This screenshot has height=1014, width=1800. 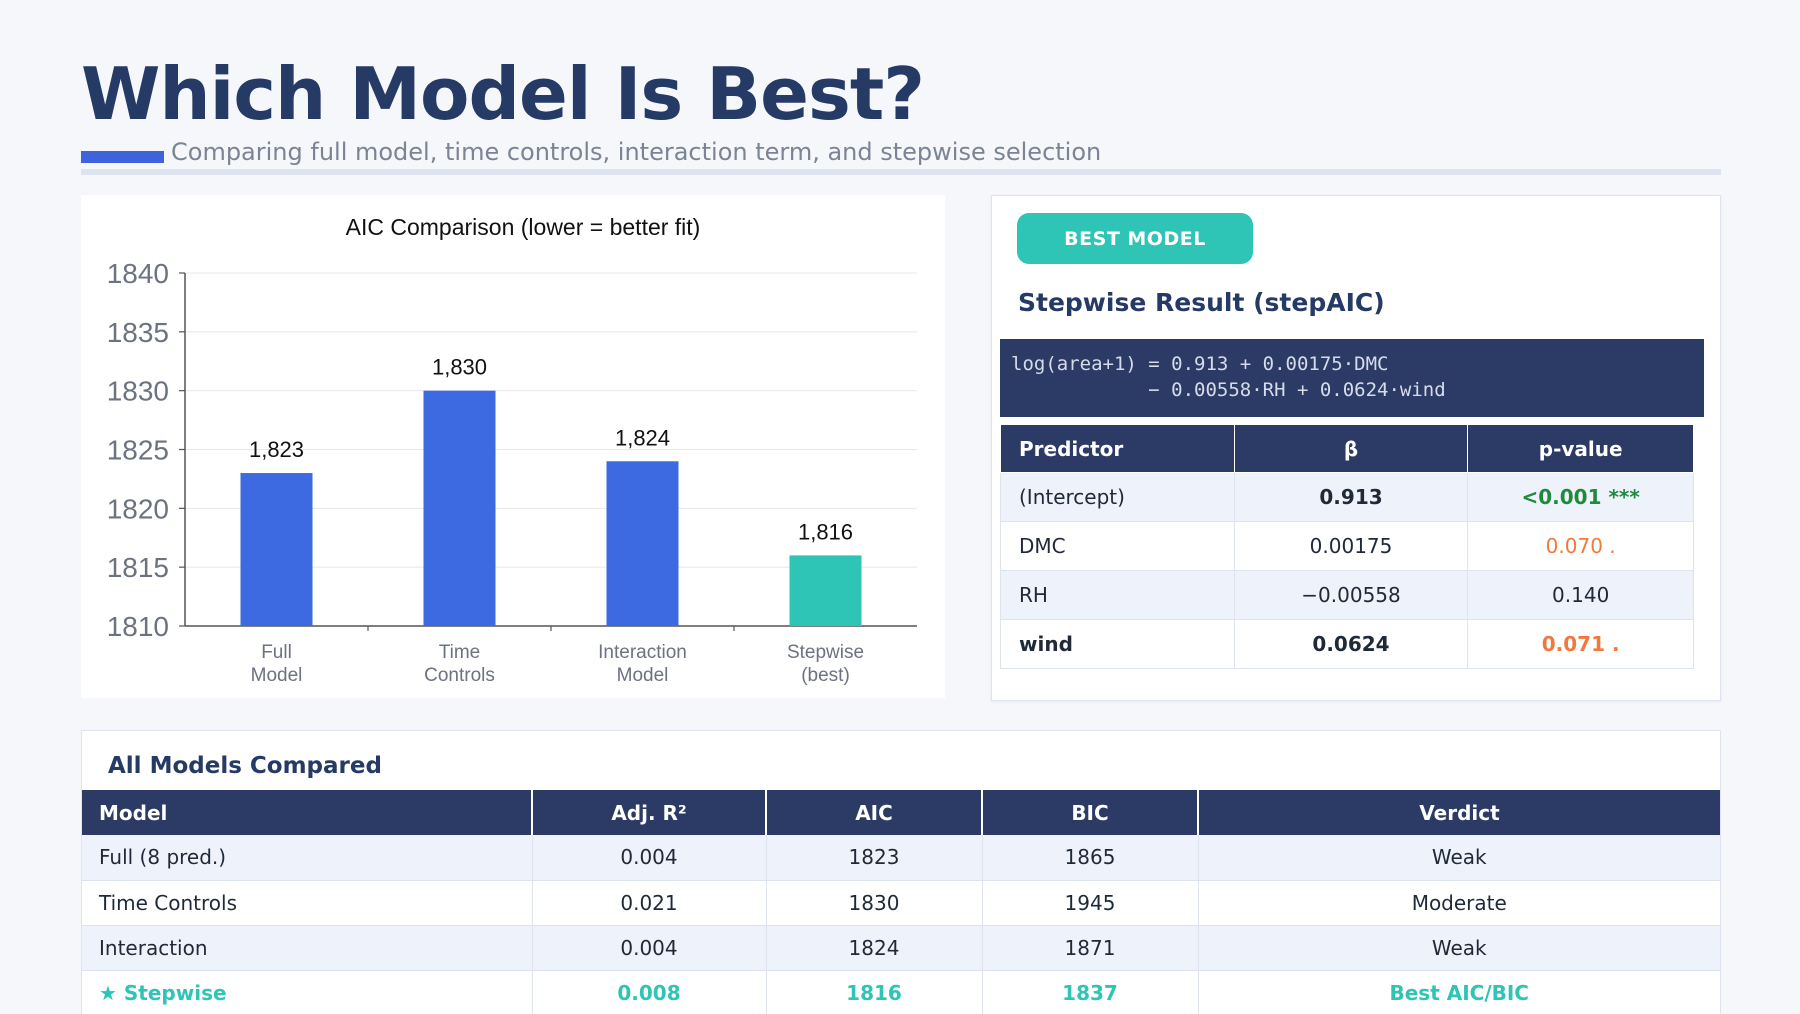 I want to click on y-tick-label: 1810, so click(x=138, y=626).